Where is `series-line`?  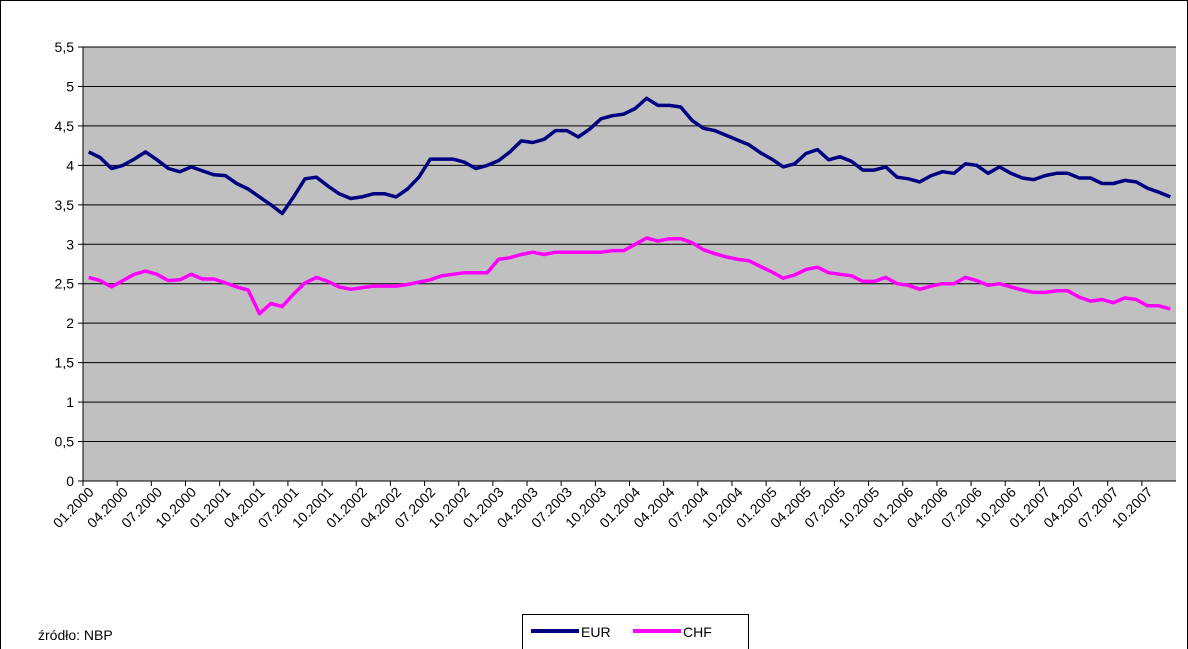 series-line is located at coordinates (629, 276).